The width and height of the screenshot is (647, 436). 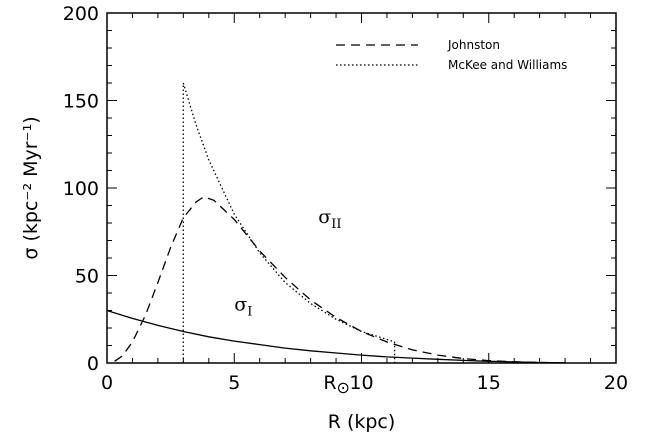 I want to click on legend: Johnston McKee and Williams, so click(x=451, y=55).